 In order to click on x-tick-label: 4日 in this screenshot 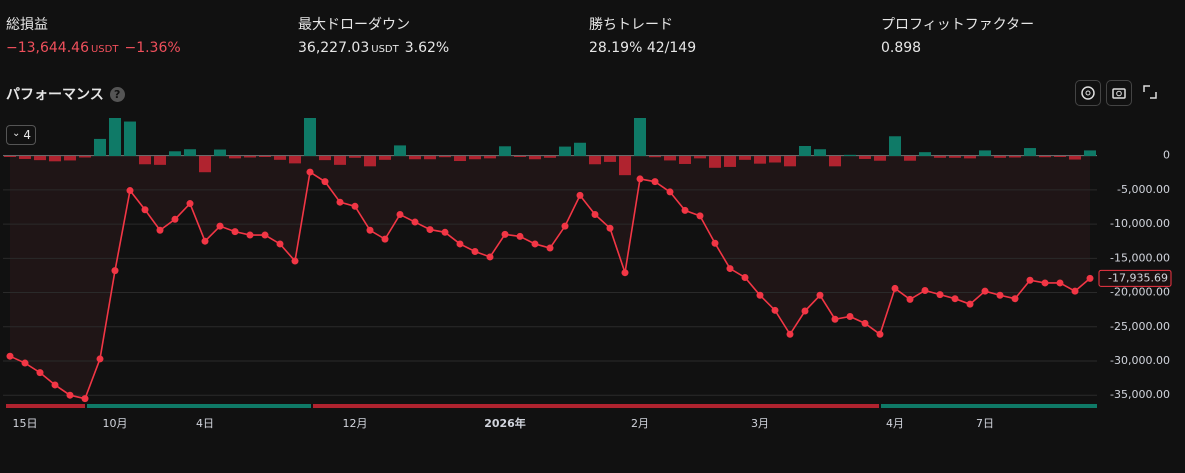, I will do `click(205, 423)`.